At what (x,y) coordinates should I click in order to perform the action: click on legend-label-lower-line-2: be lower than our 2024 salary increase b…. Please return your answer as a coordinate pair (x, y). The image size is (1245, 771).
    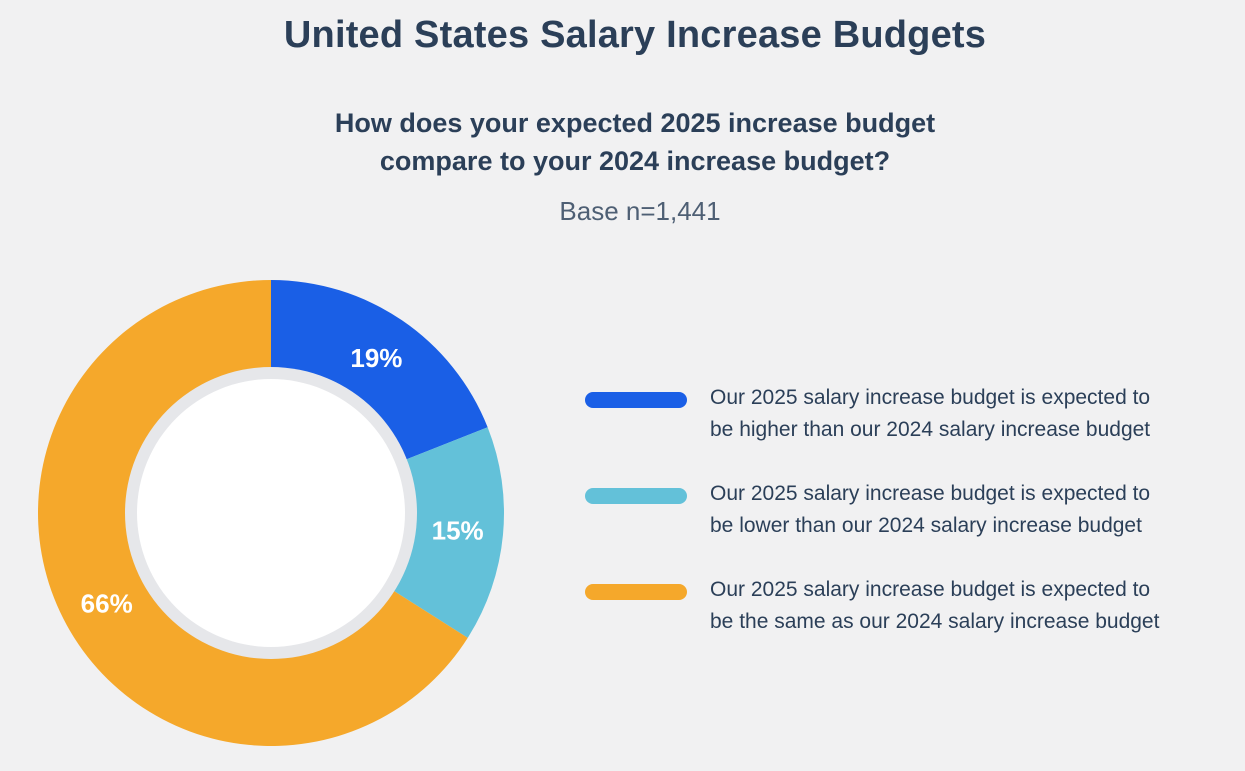
    Looking at the image, I should click on (926, 525).